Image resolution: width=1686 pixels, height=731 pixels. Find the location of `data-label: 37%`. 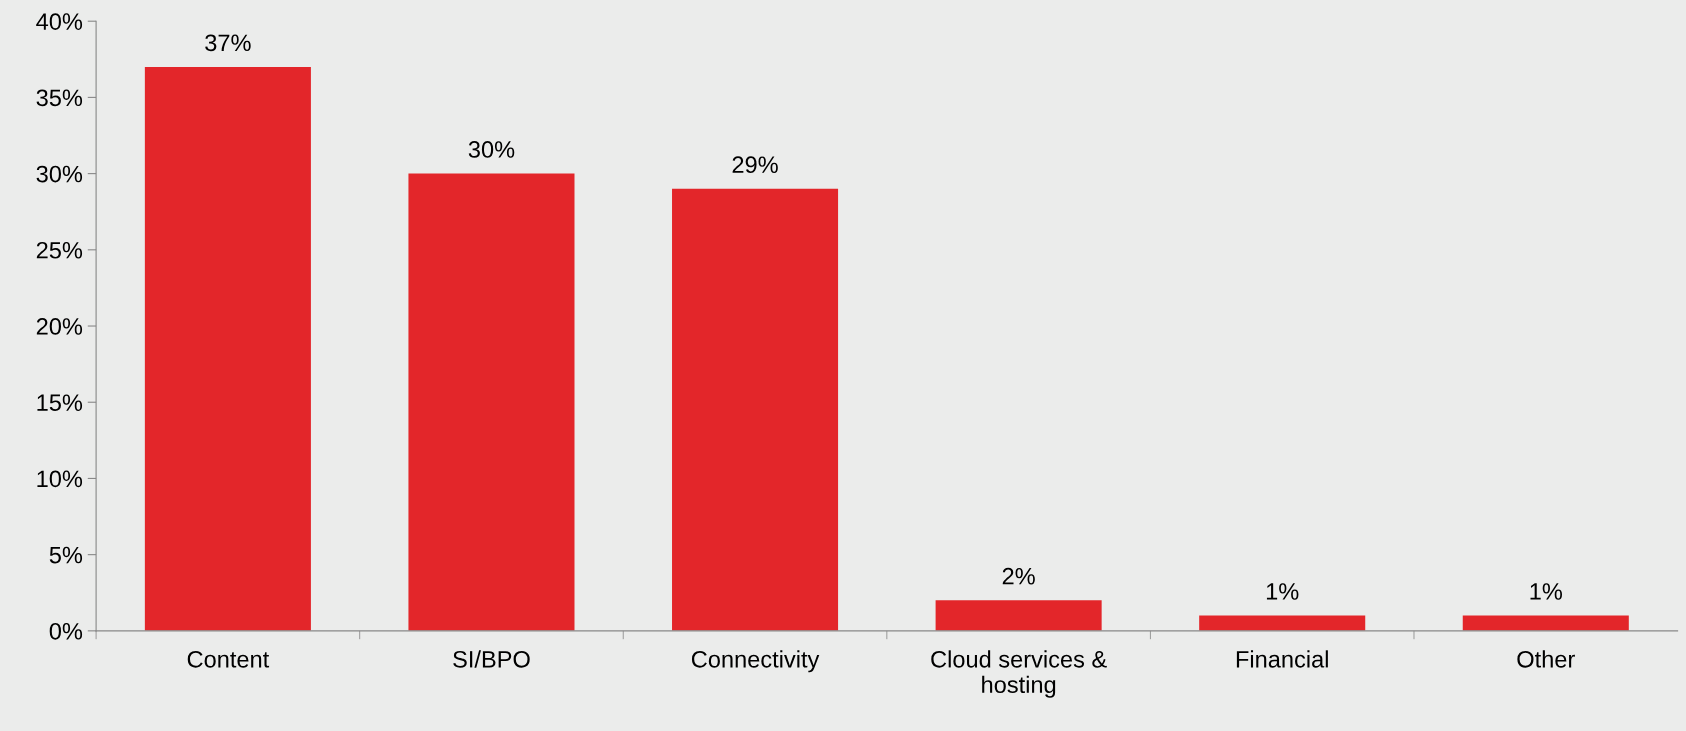

data-label: 37% is located at coordinates (228, 43).